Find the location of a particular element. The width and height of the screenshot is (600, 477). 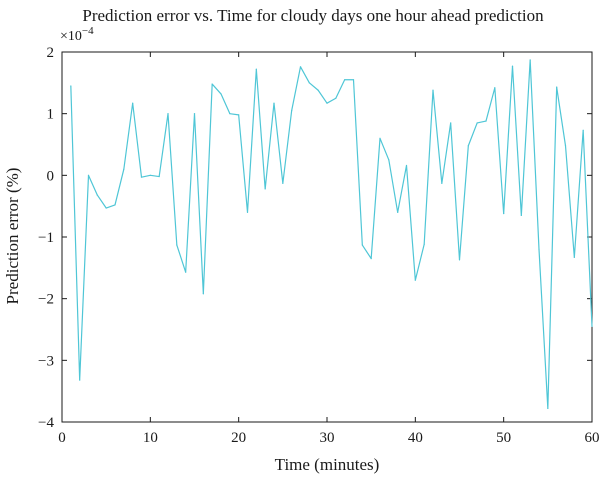

x-axis-label: Time (minutes) is located at coordinates (327, 464).